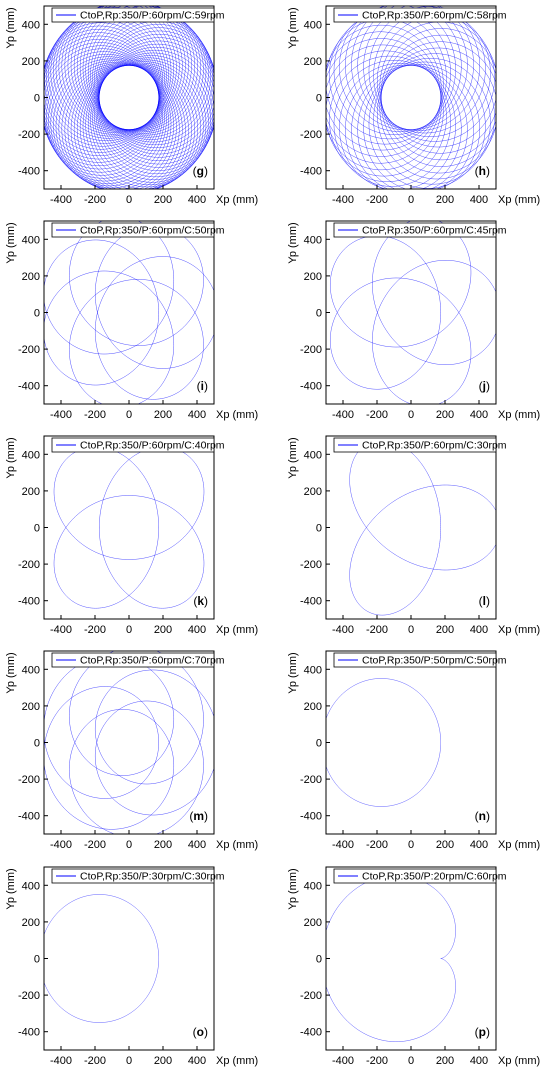 This screenshot has width=550, height=1067. Describe the element at coordinates (152, 877) in the screenshot. I see `legend-entry: CtoP,Rp:350/P:30rpm/C:30rpm` at that location.